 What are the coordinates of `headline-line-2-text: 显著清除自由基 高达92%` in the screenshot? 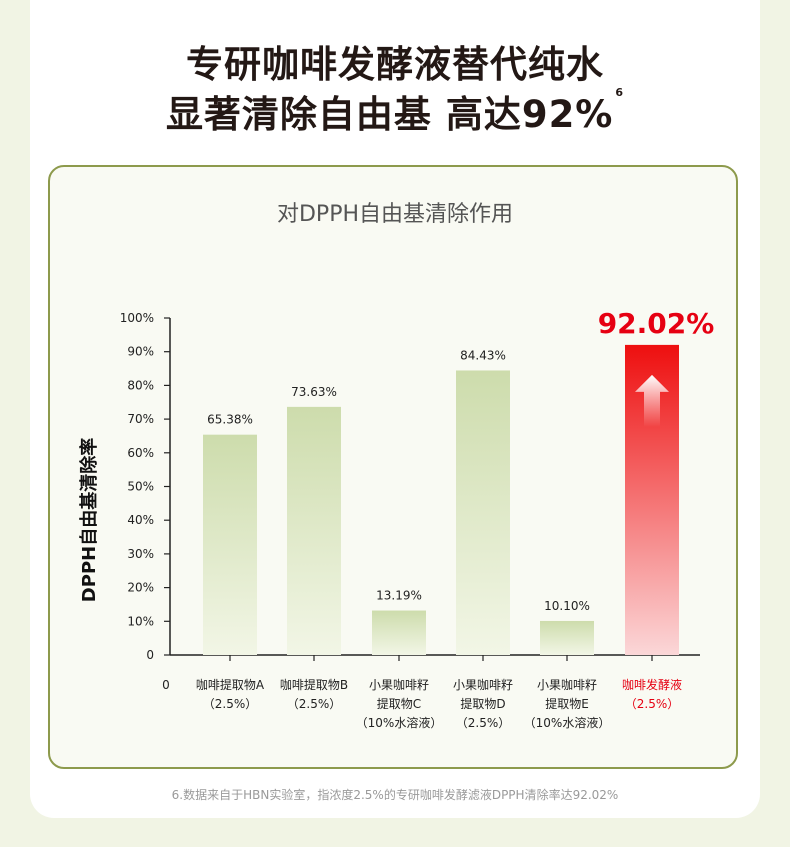 It's located at (389, 114).